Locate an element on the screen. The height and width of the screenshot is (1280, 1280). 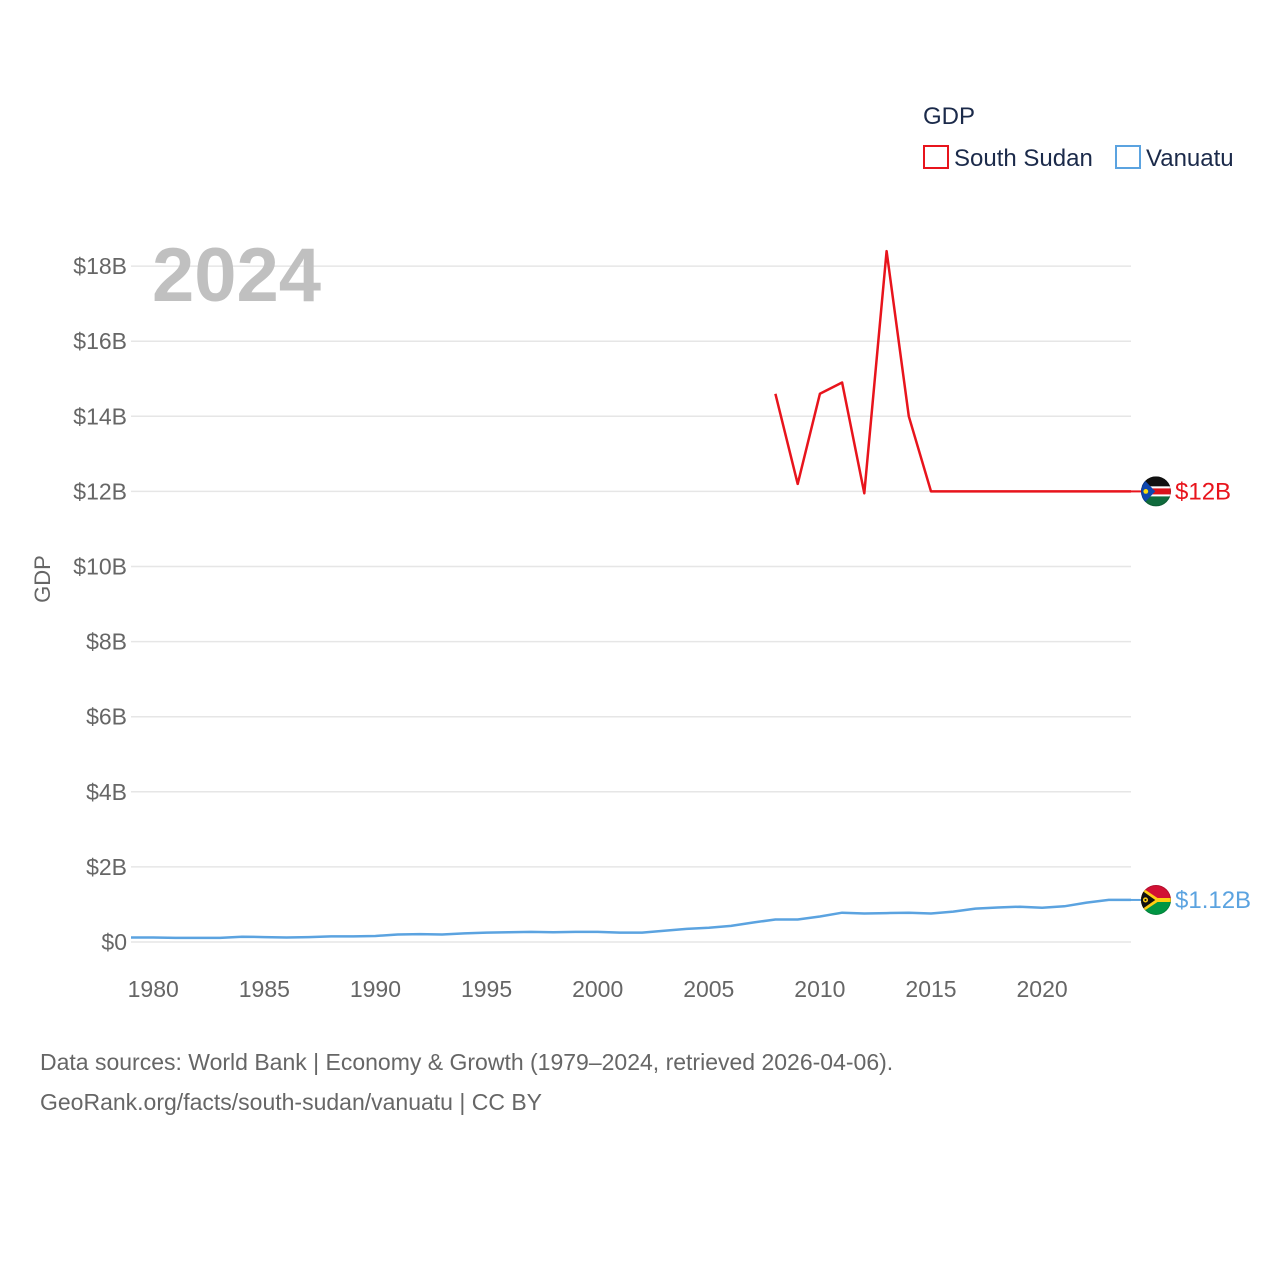
y-tick-label: $8B is located at coordinates (106, 642).